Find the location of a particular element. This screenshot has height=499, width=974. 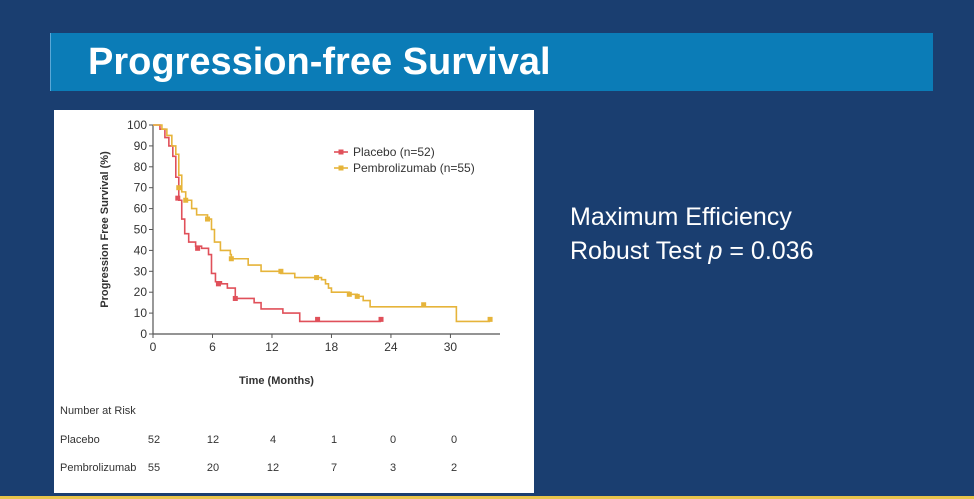

stats-box: Maximum Efficiency Robust Test p = 0.036 is located at coordinates (691, 234).